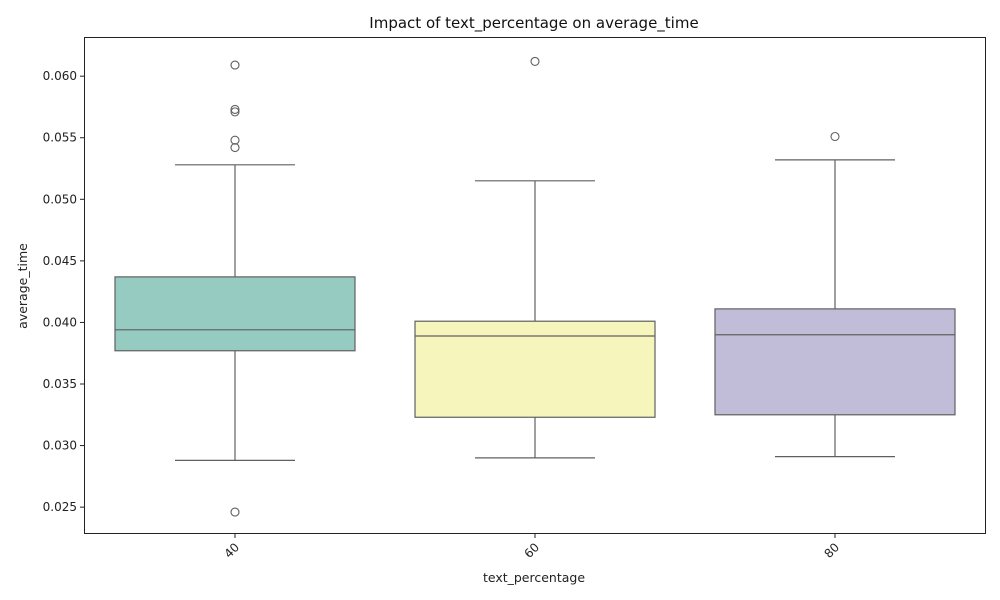 Image resolution: width=1000 pixels, height=600 pixels. Describe the element at coordinates (64, 291) in the screenshot. I see `y-axis: 0.025 0.030 0.035 0.040 0.045 0.050 0.055 0.060` at that location.